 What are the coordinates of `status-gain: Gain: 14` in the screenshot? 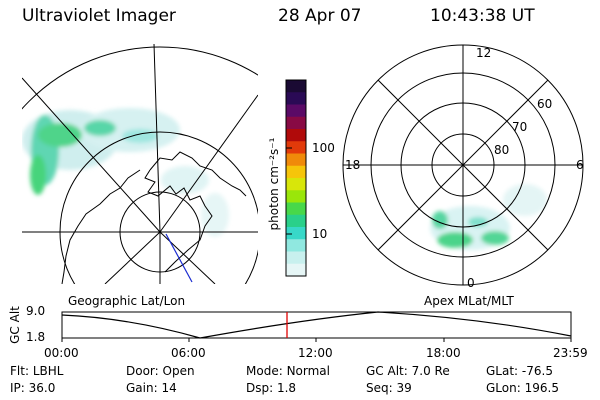 It's located at (151, 388).